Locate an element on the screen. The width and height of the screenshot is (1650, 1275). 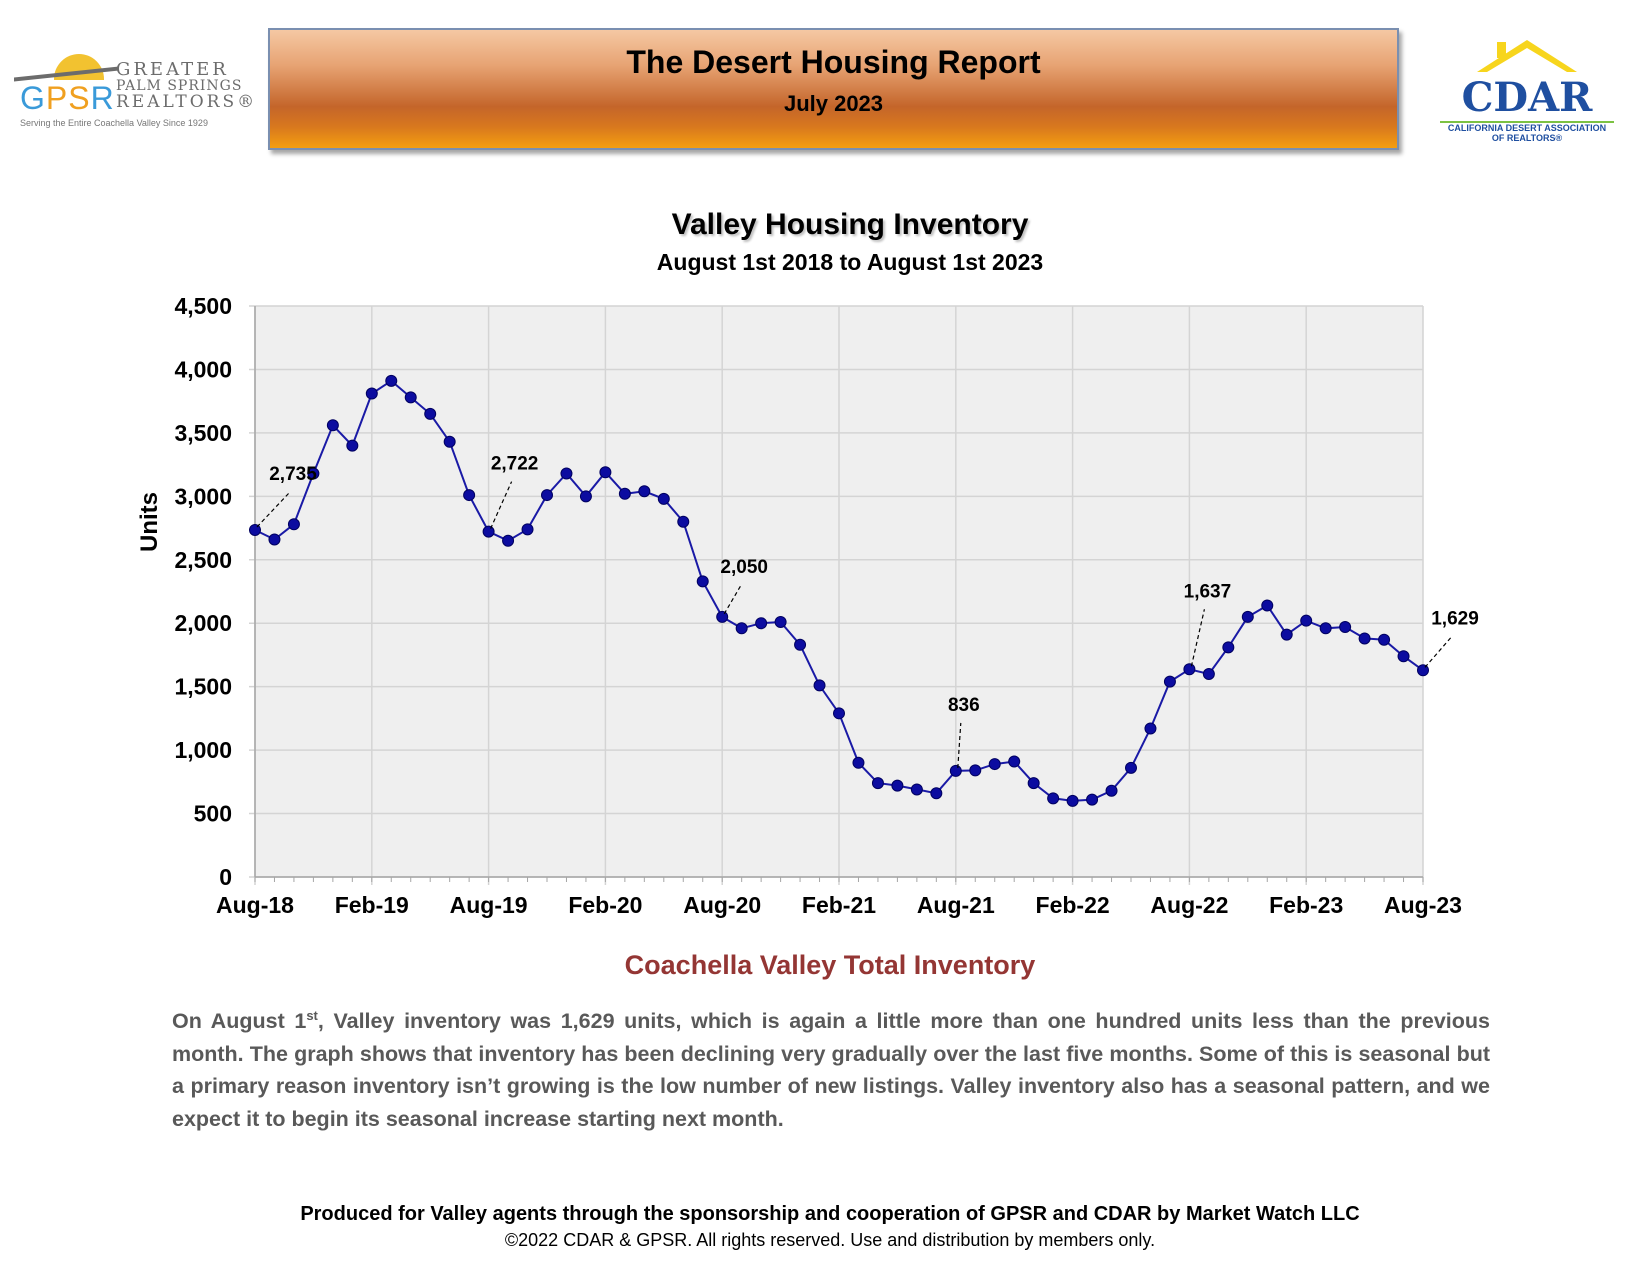
x-tick-label: Feb-22 is located at coordinates (1073, 905).